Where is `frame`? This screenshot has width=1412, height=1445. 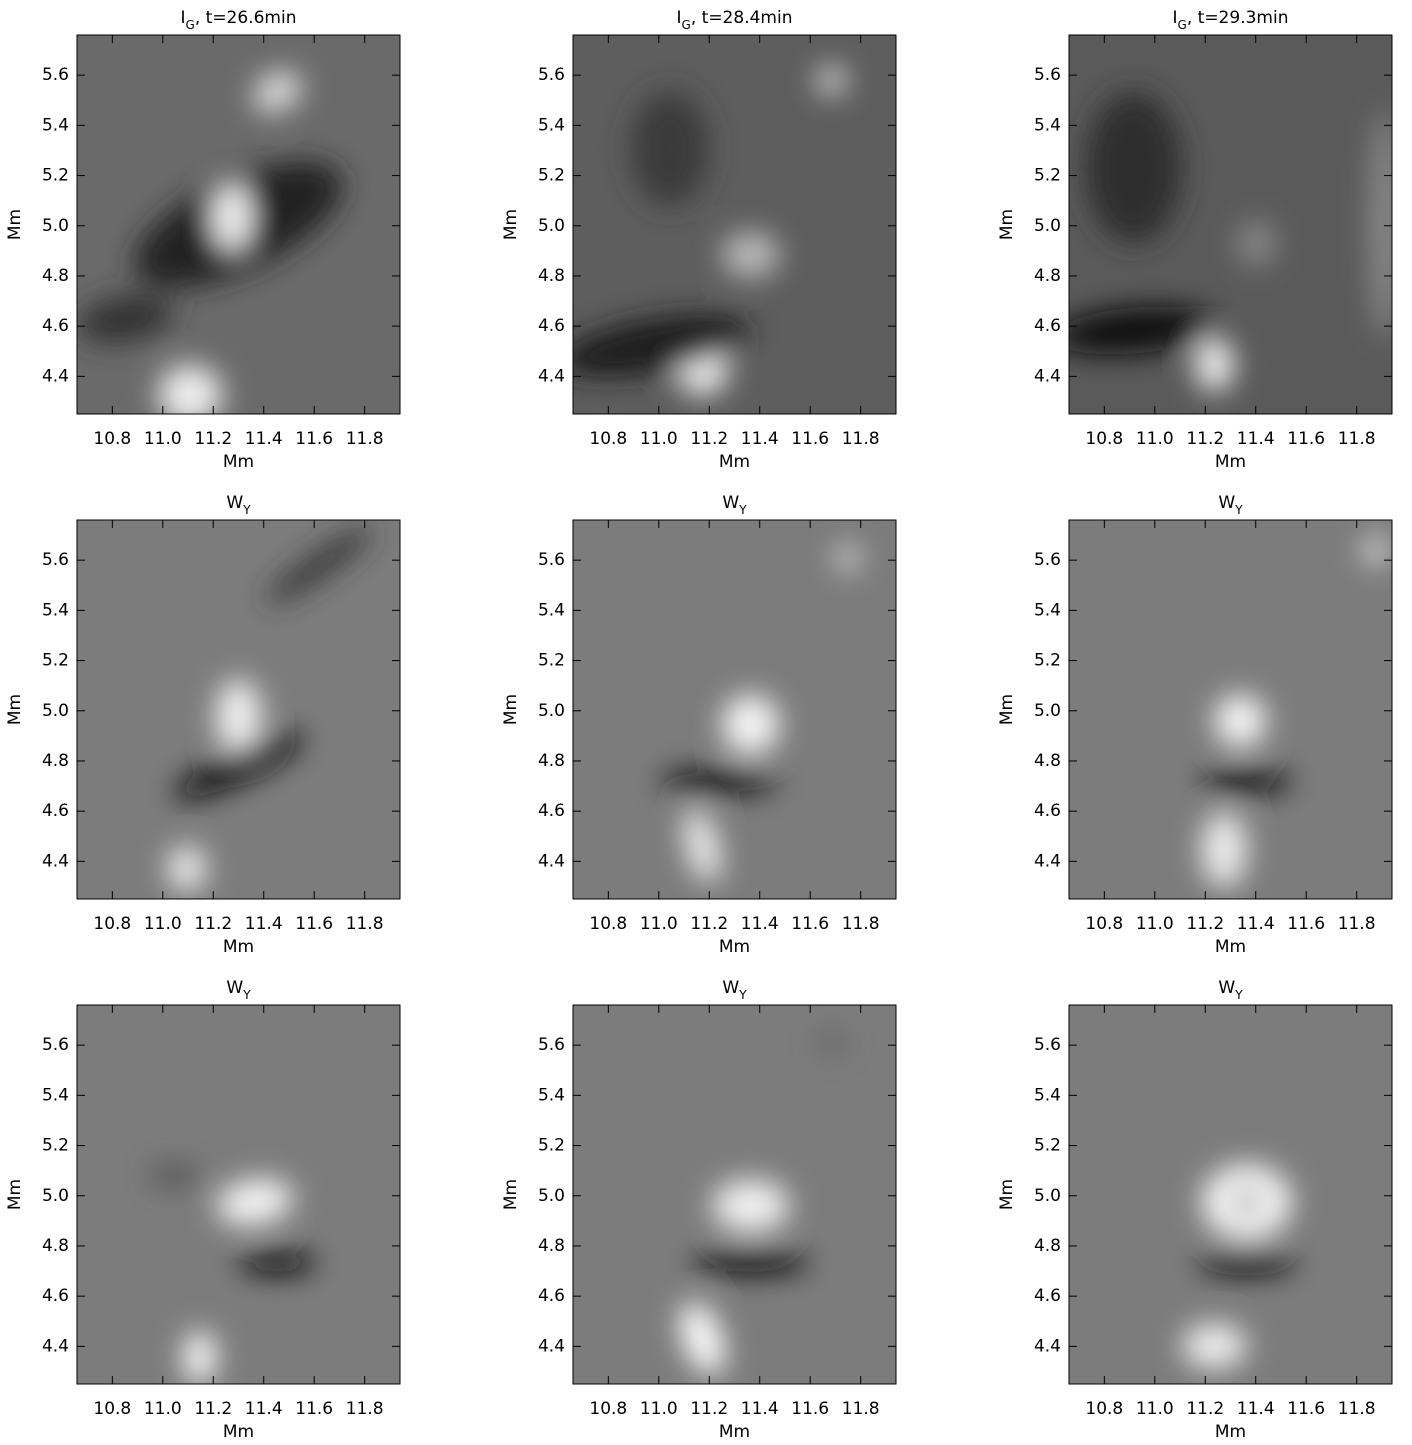 frame is located at coordinates (238, 224).